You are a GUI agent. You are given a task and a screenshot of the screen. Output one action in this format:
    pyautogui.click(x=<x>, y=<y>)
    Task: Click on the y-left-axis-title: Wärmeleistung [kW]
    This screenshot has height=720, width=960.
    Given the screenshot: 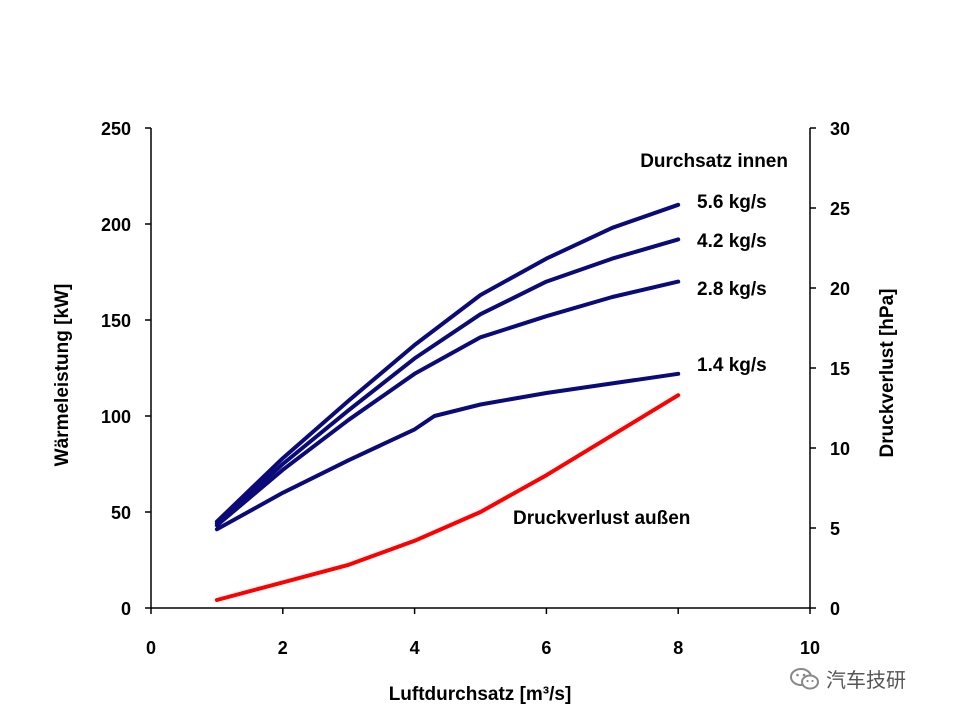 What is the action you would take?
    pyautogui.click(x=62, y=375)
    